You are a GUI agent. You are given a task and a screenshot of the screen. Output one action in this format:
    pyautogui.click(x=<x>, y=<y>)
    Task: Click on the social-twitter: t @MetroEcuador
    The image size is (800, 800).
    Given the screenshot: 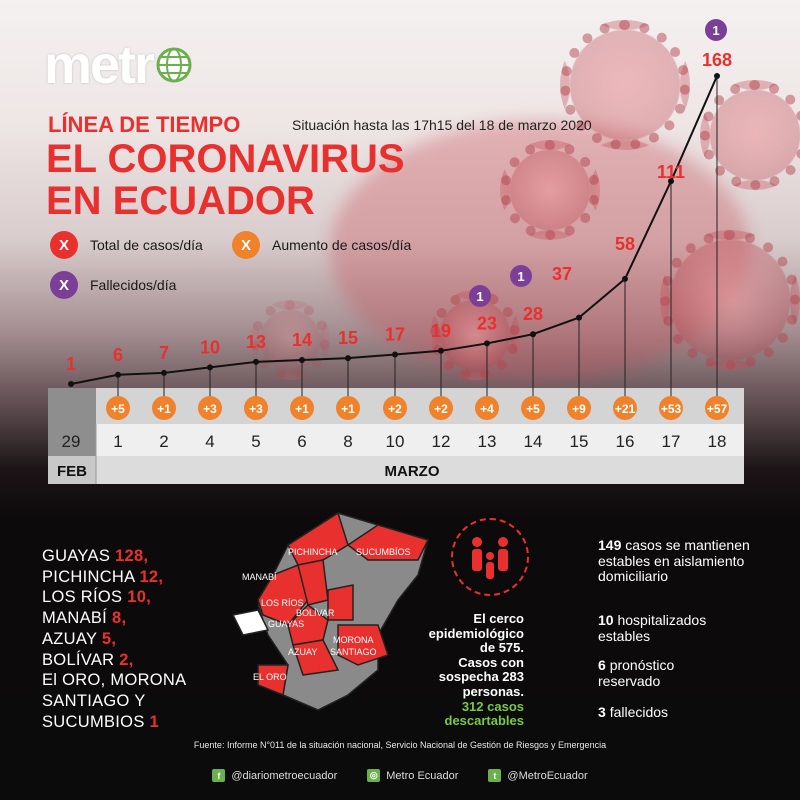 What is the action you would take?
    pyautogui.click(x=538, y=775)
    